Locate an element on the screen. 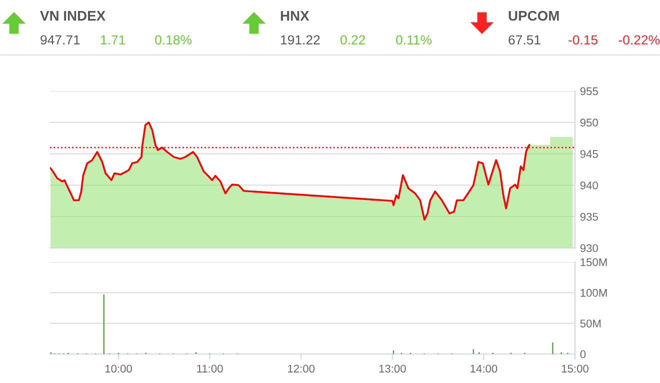 Image resolution: width=660 pixels, height=383 pixels. y-tick-label: 945 is located at coordinates (589, 154).